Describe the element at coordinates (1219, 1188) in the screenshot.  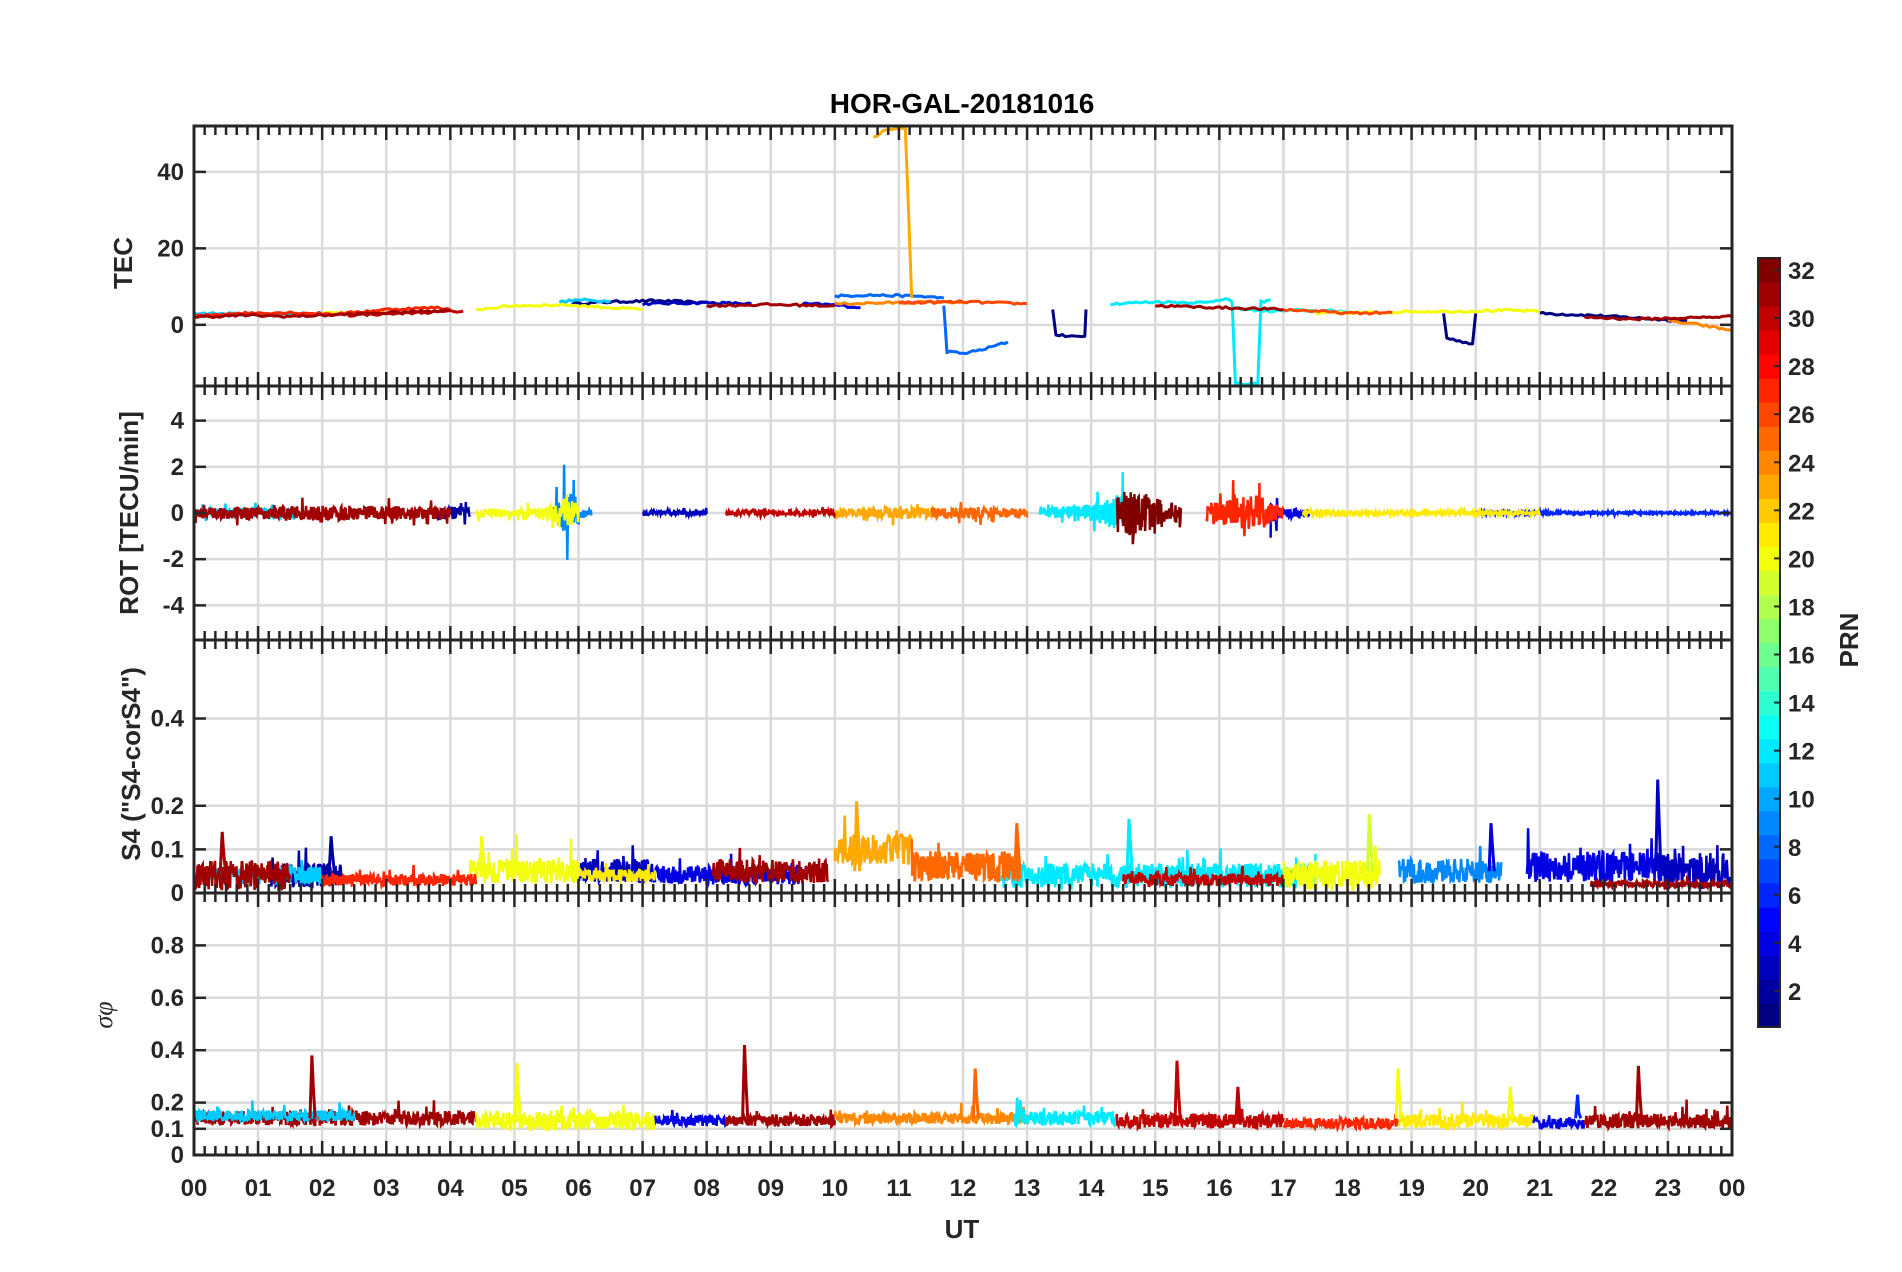
I see `x-tick-label: 16` at that location.